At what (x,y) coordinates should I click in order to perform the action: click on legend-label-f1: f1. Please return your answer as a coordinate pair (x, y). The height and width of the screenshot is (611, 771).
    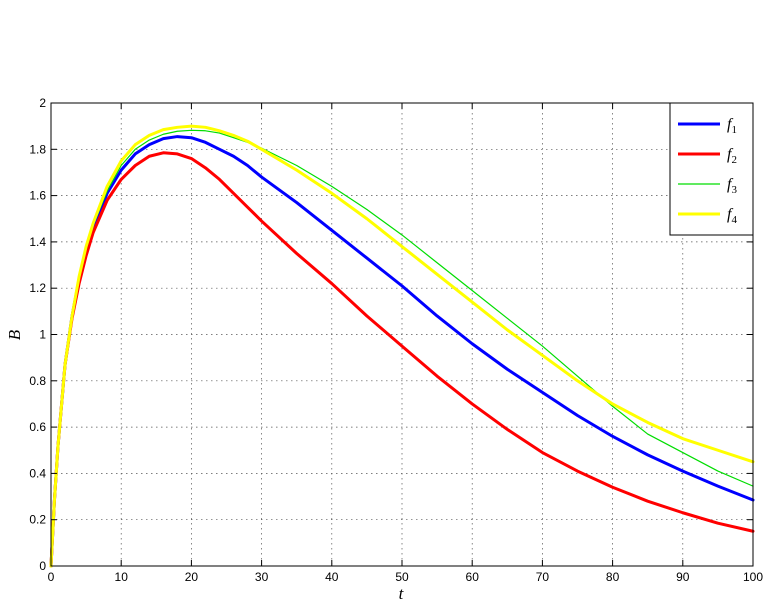
    Looking at the image, I should click on (732, 126).